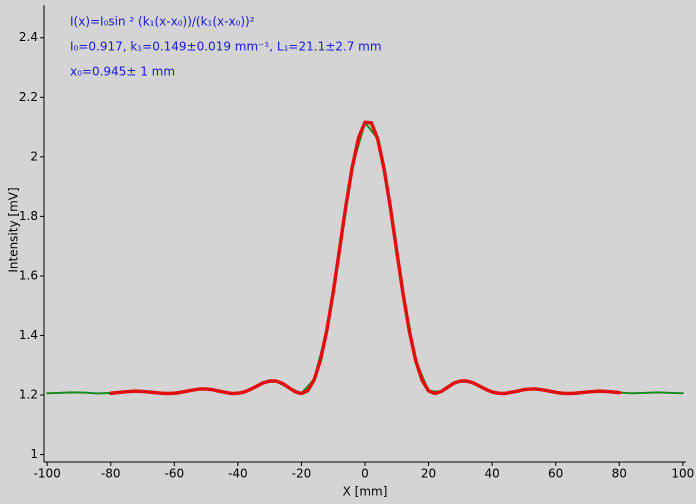 Image resolution: width=696 pixels, height=504 pixels. What do you see at coordinates (34, 454) in the screenshot?
I see `y-tick-label: 1` at bounding box center [34, 454].